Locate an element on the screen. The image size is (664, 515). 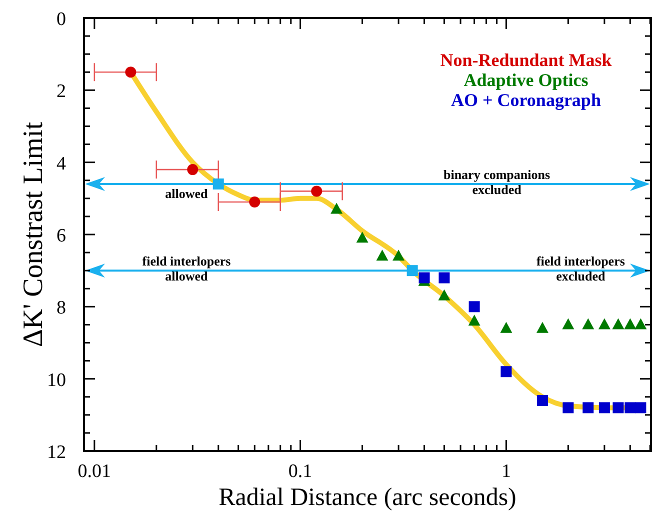
x-tick-label: 0.01 is located at coordinates (95, 471).